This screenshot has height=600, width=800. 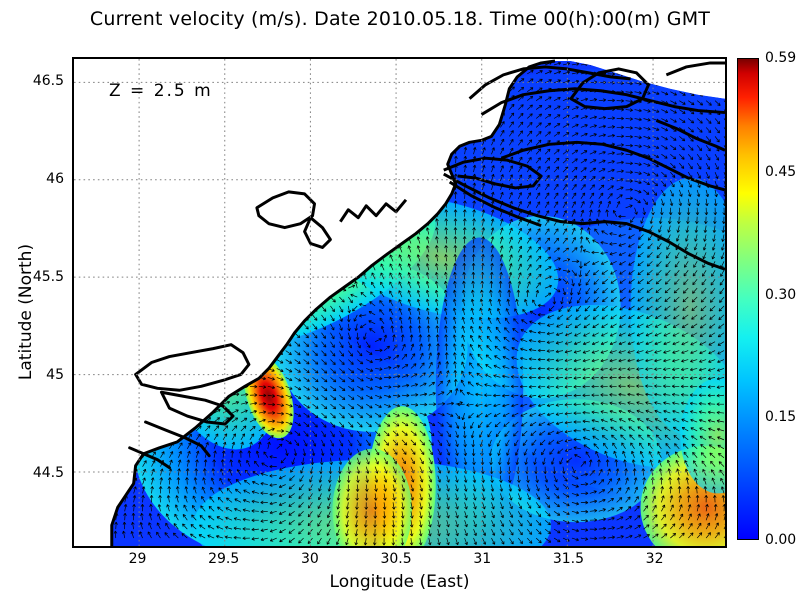 I want to click on y-axis-label: Latitude (North), so click(x=26, y=312).